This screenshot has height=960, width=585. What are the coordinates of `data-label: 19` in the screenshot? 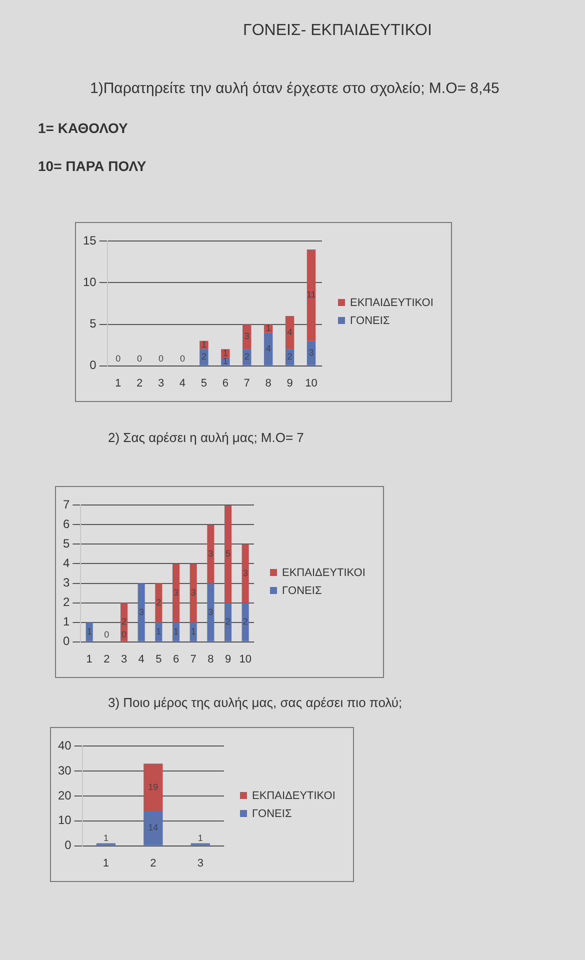 It's located at (153, 787).